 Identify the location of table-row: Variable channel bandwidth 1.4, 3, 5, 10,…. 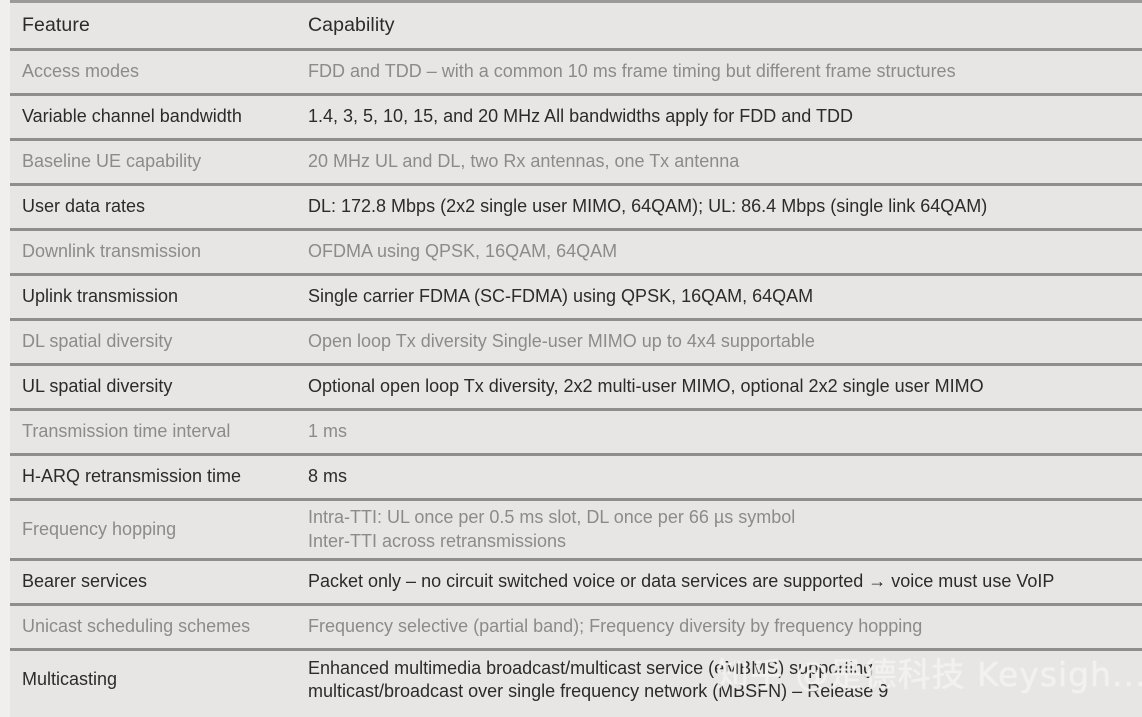
(576, 117).